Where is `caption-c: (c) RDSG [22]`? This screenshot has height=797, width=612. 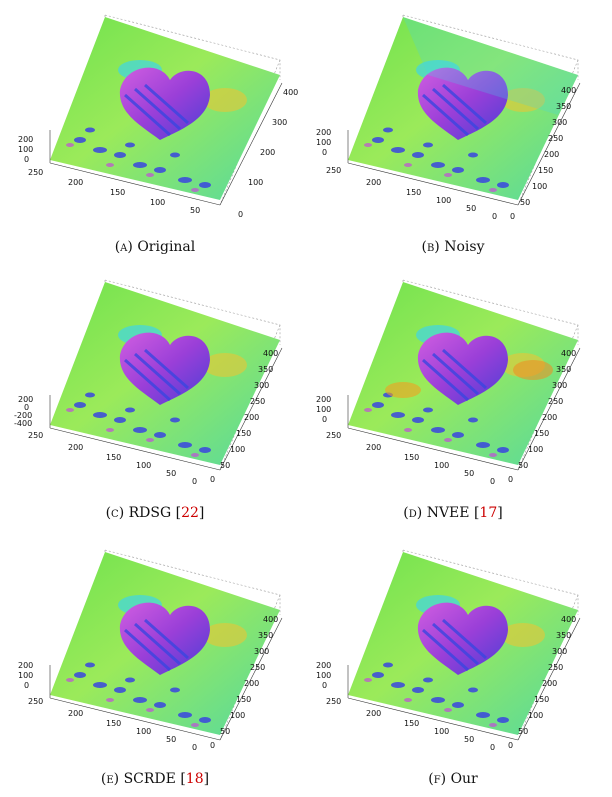 caption-c: (c) RDSG [22] is located at coordinates (155, 513).